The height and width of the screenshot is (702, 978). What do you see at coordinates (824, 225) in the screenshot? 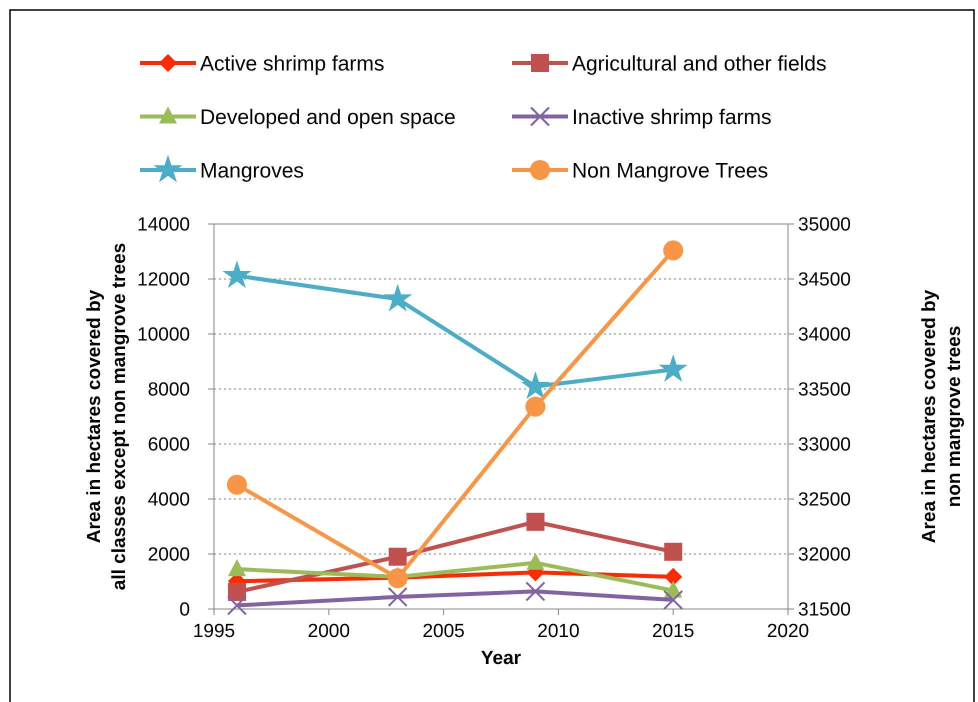
I see `y2-tick-label: 35000` at bounding box center [824, 225].